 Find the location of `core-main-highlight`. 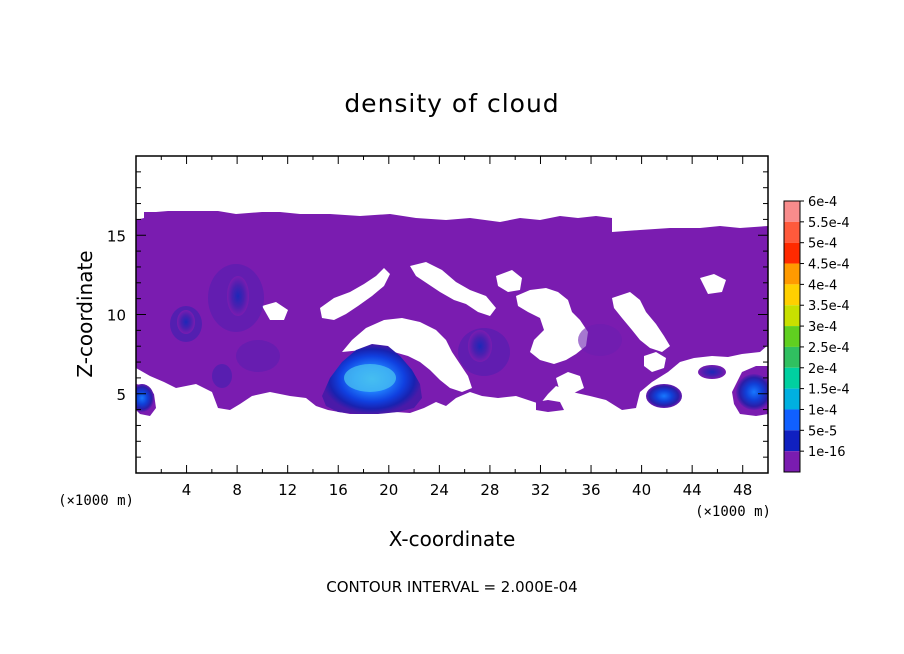

core-main-highlight is located at coordinates (370, 378).